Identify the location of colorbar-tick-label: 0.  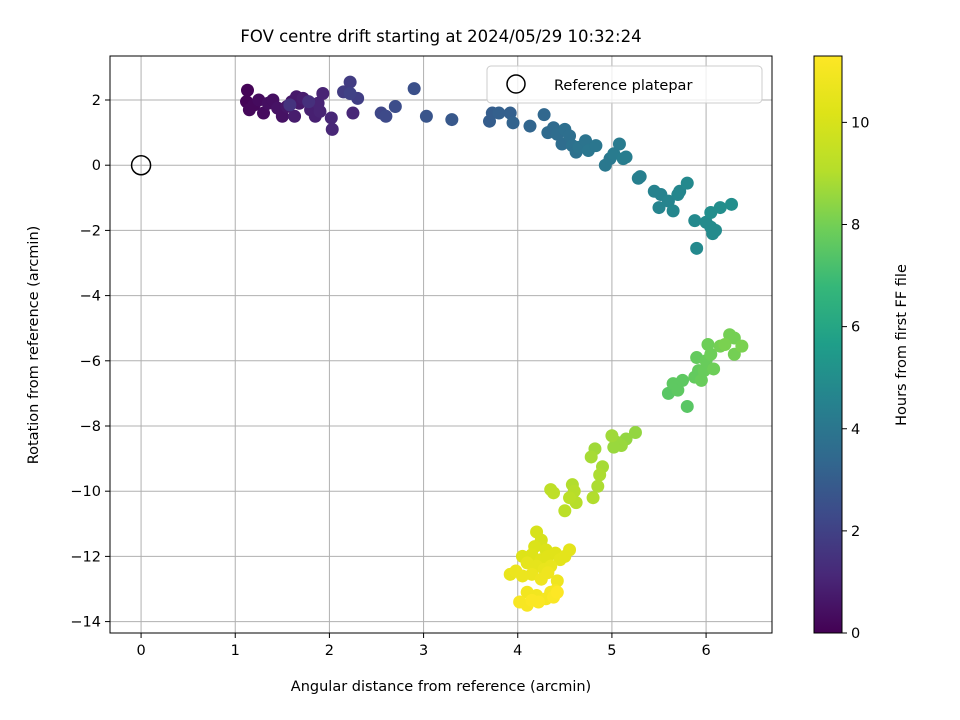
(855, 634).